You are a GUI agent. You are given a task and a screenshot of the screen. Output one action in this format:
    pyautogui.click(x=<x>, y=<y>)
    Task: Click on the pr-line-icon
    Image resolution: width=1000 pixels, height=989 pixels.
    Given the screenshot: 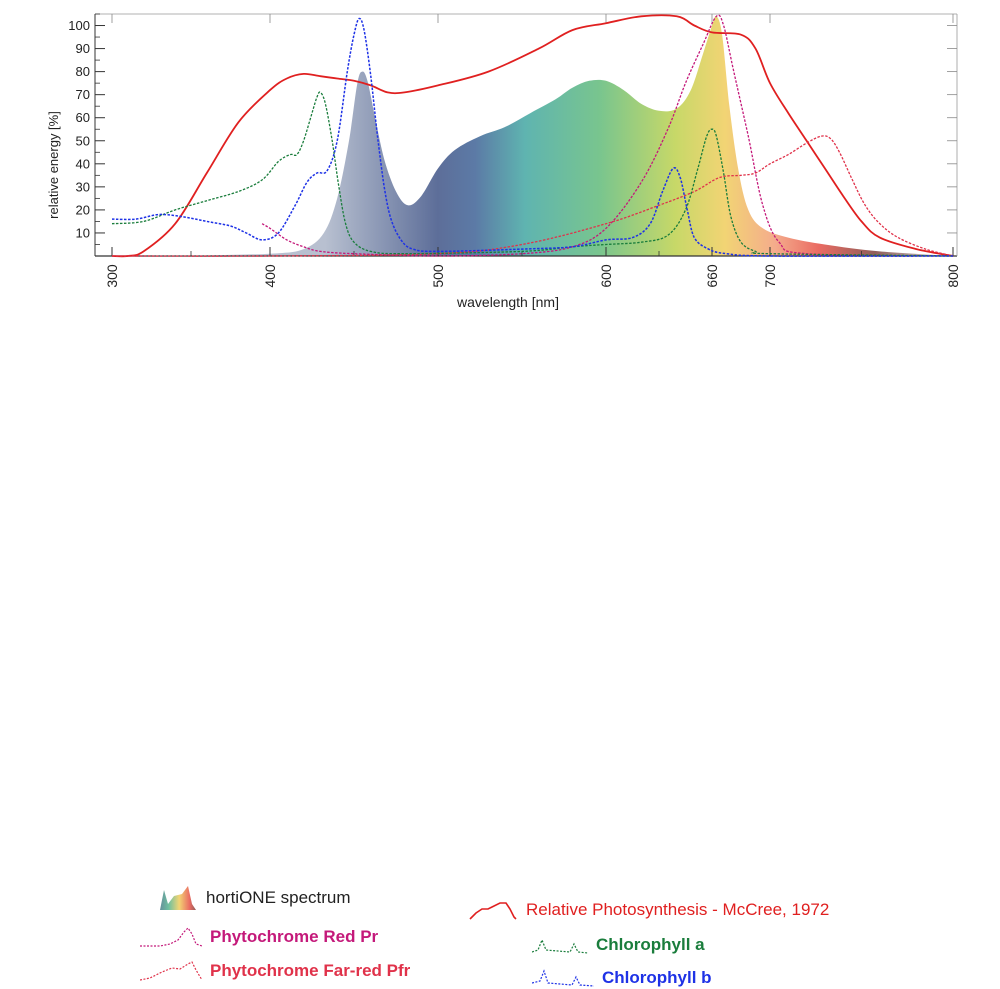 What is the action you would take?
    pyautogui.click(x=171, y=937)
    